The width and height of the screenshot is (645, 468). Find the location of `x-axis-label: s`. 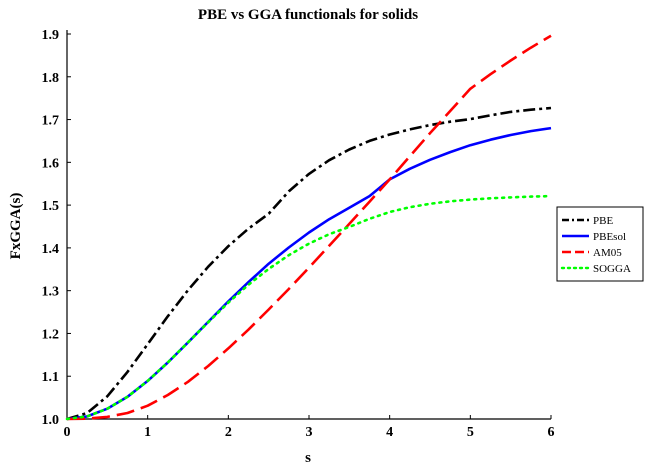

x-axis-label: s is located at coordinates (308, 458).